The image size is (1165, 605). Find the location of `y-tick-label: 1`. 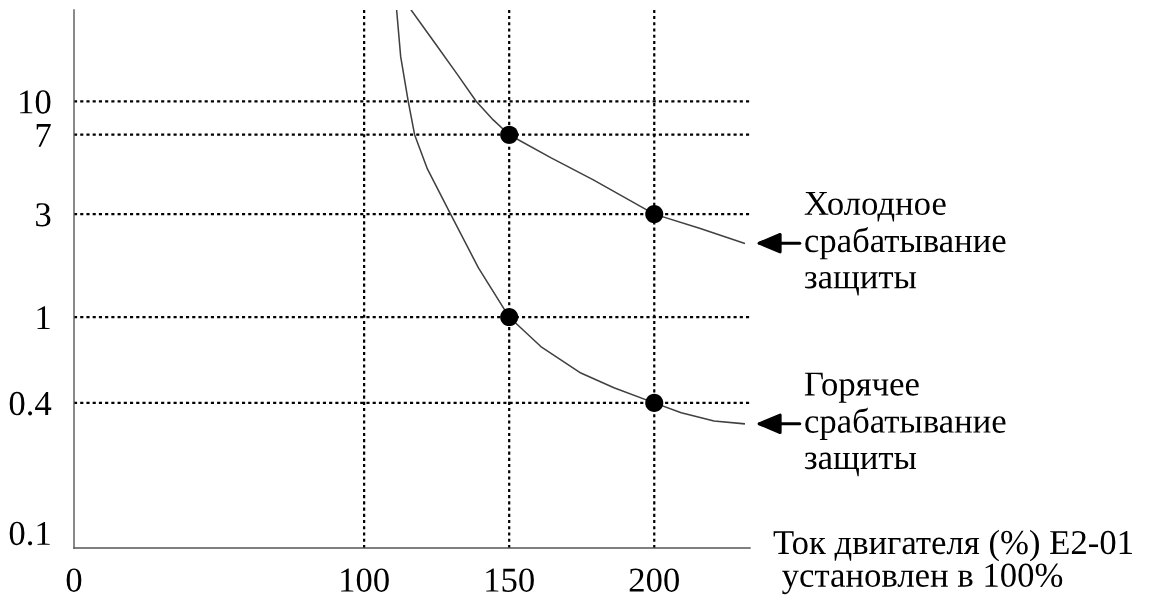

y-tick-label: 1 is located at coordinates (43, 318).